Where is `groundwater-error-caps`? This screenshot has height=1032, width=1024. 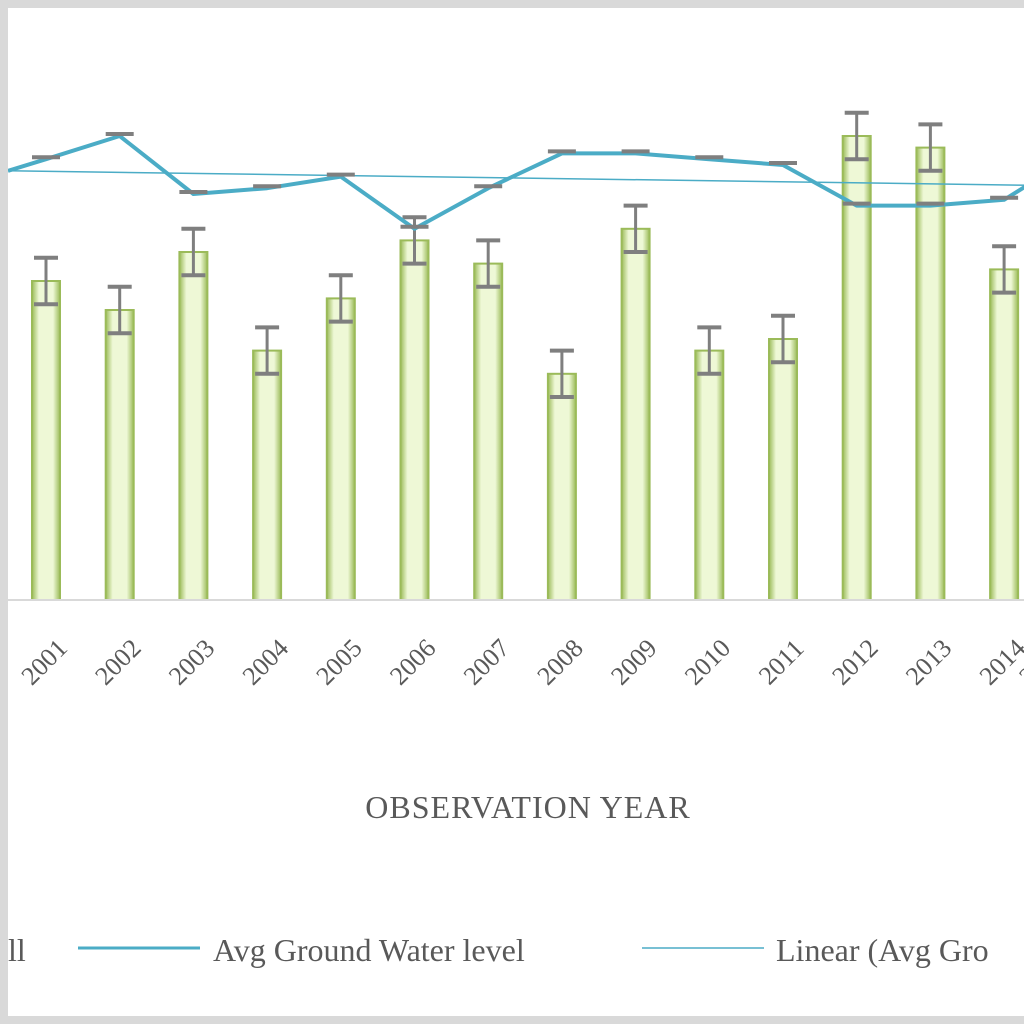 groundwater-error-caps is located at coordinates (525, 180).